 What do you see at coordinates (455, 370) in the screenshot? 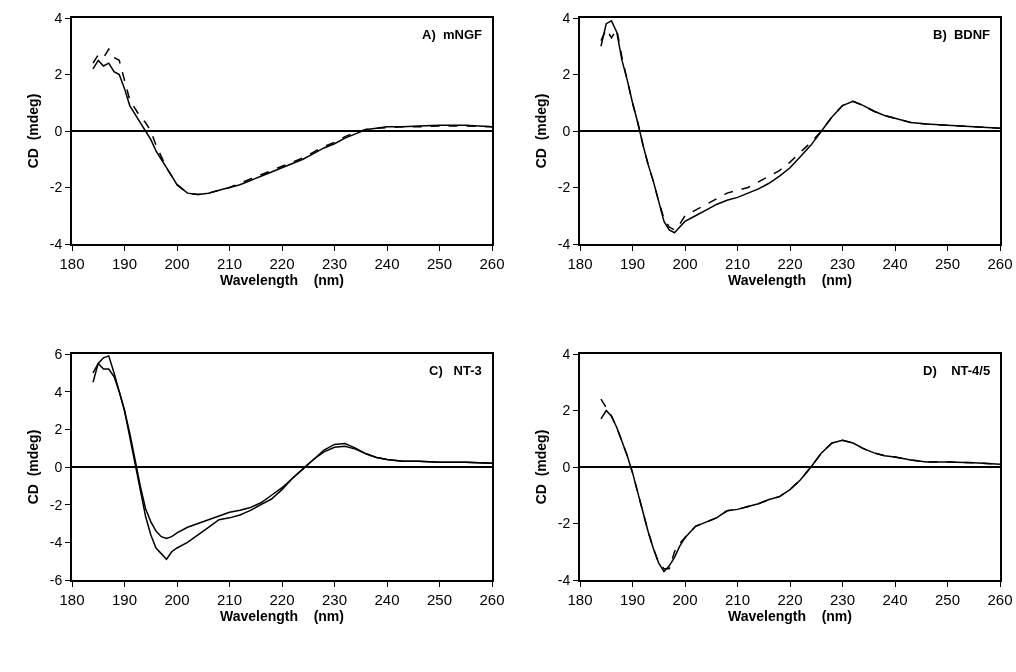
I see `text: C) NT-3` at bounding box center [455, 370].